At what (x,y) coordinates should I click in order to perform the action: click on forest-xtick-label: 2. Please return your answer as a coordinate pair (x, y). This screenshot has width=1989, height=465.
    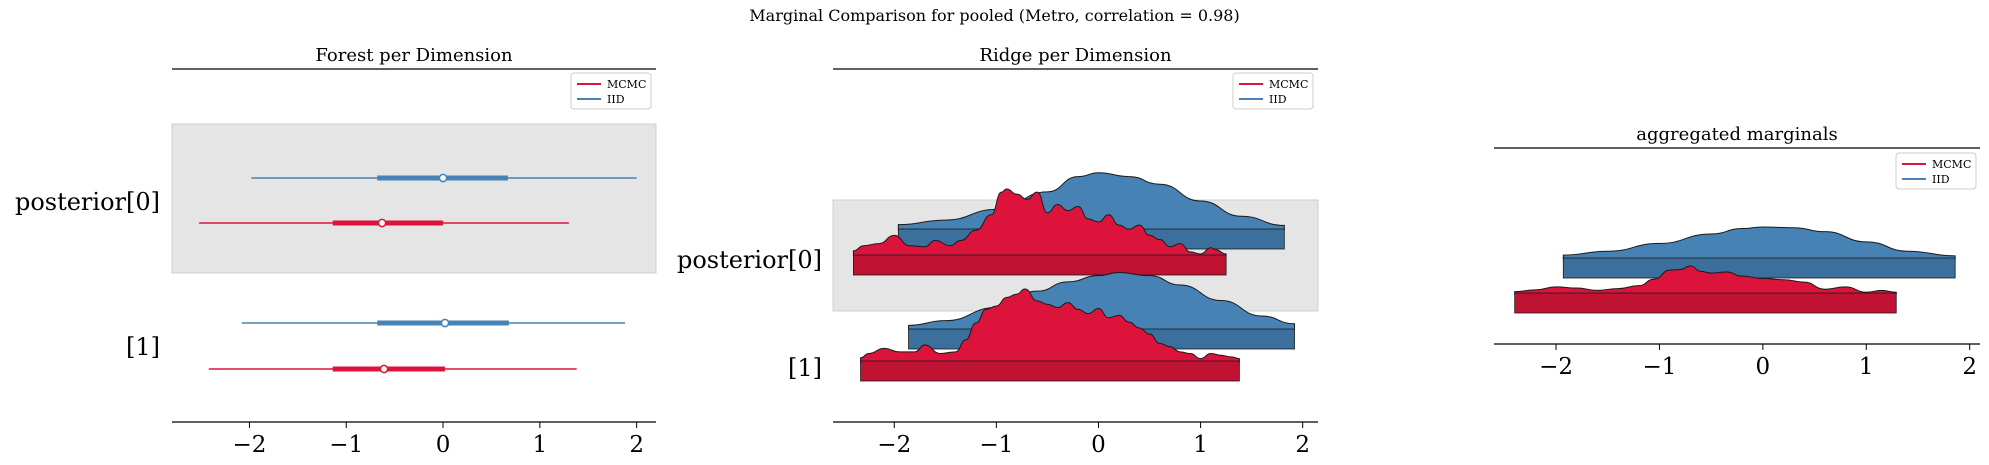
    Looking at the image, I should click on (636, 445).